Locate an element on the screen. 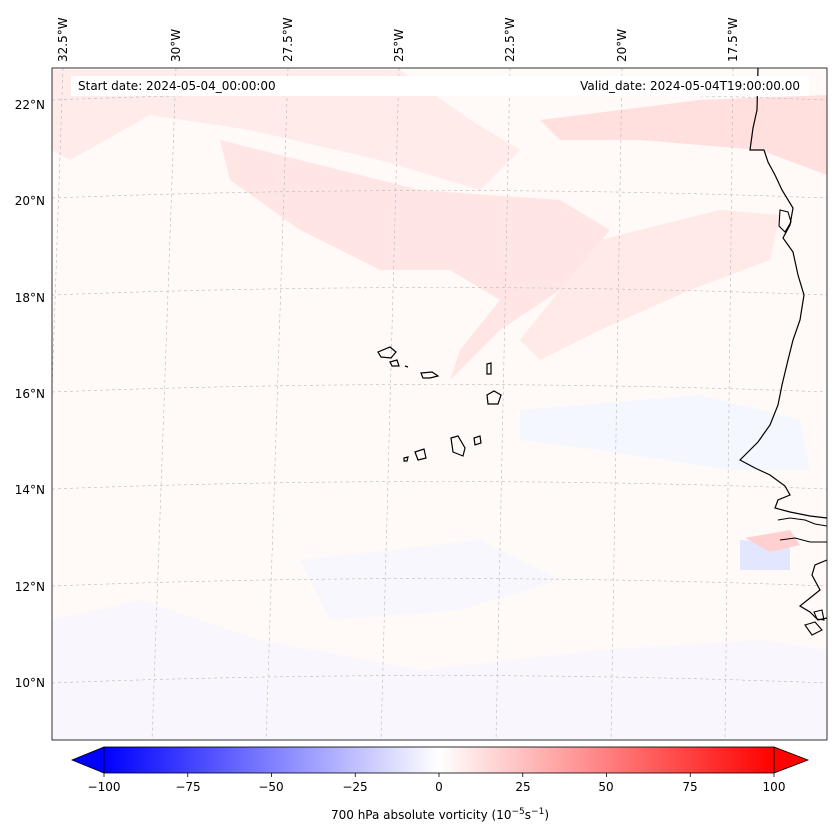 The height and width of the screenshot is (839, 837). negative-vorticity-patch-center is located at coordinates (430, 580).